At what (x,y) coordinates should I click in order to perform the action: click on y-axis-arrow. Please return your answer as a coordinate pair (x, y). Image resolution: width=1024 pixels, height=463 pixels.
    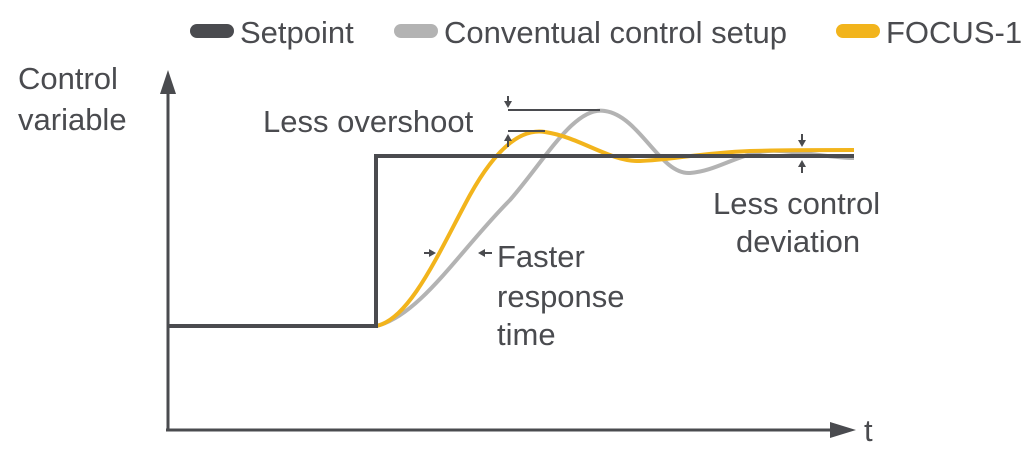
    Looking at the image, I should click on (168, 82).